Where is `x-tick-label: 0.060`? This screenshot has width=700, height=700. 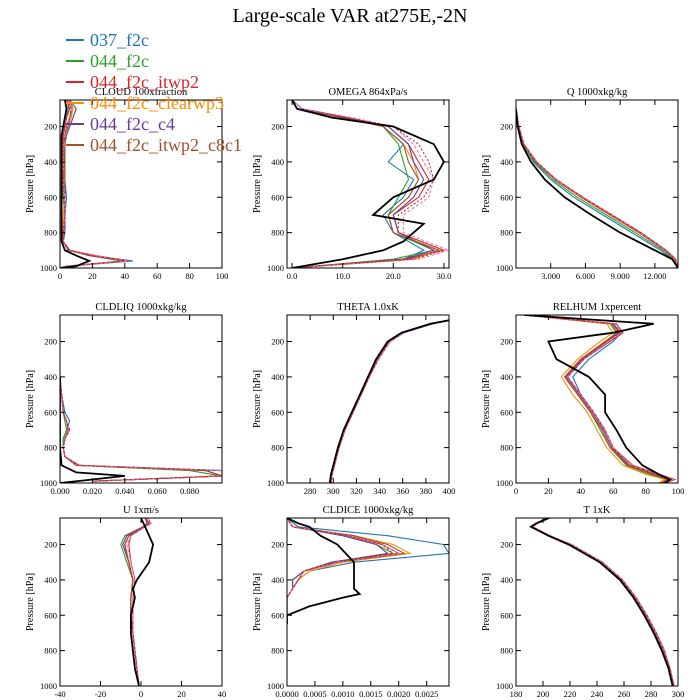 x-tick-label: 0.060 is located at coordinates (157, 491).